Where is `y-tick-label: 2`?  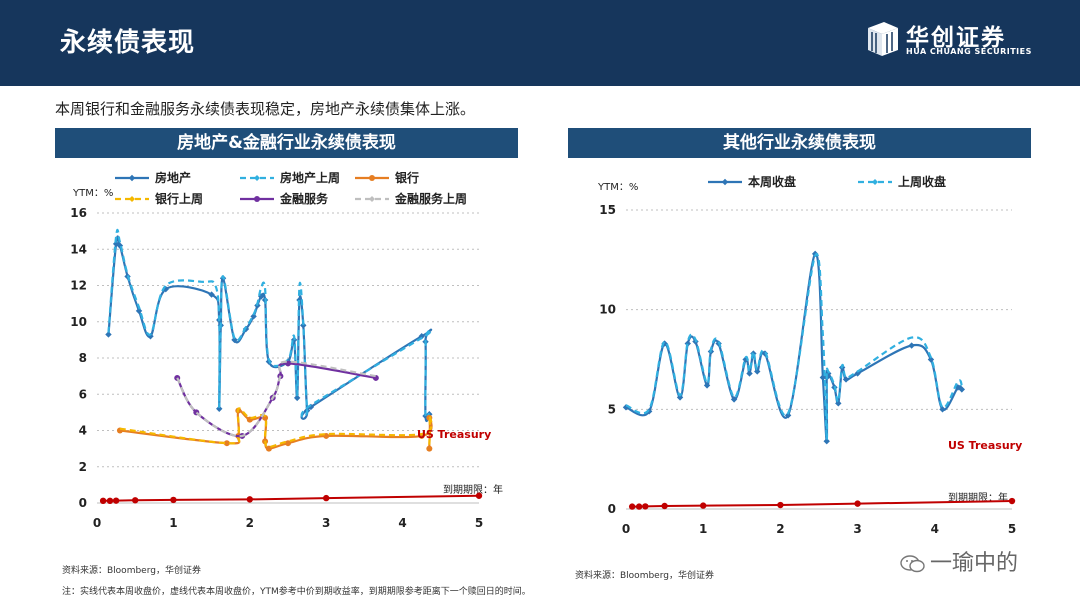
y-tick-label: 2 is located at coordinates (83, 467).